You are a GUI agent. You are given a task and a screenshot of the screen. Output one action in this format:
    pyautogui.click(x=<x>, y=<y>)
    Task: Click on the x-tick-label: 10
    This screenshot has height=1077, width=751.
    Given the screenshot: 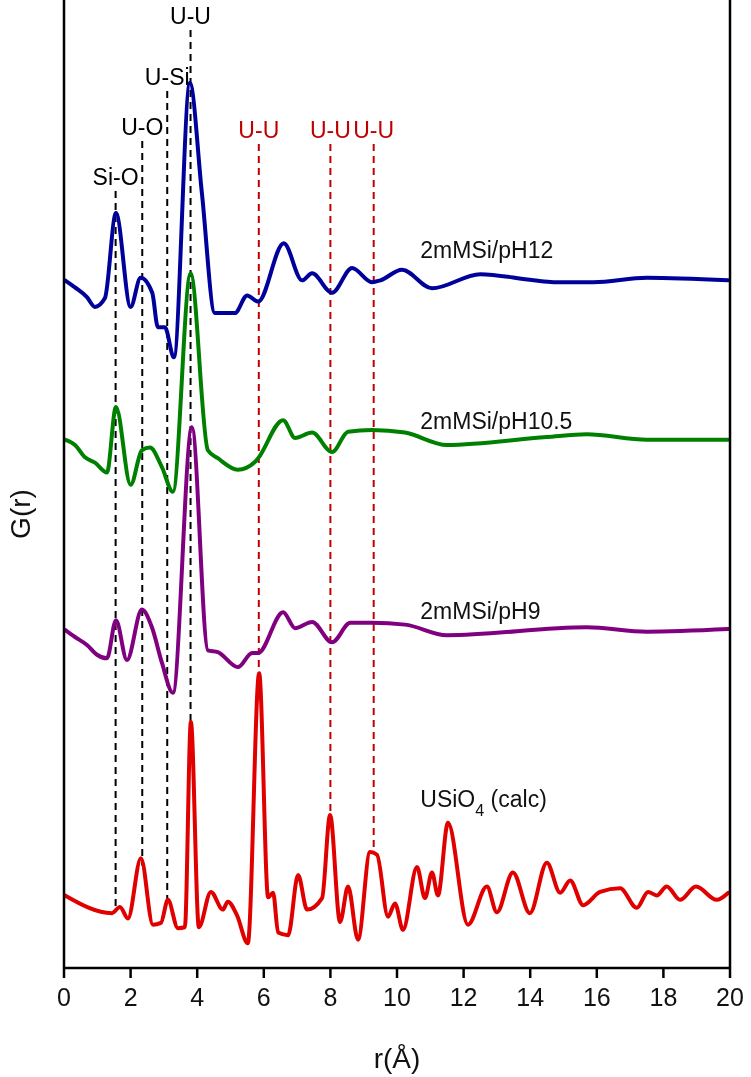 What is the action you would take?
    pyautogui.click(x=397, y=997)
    